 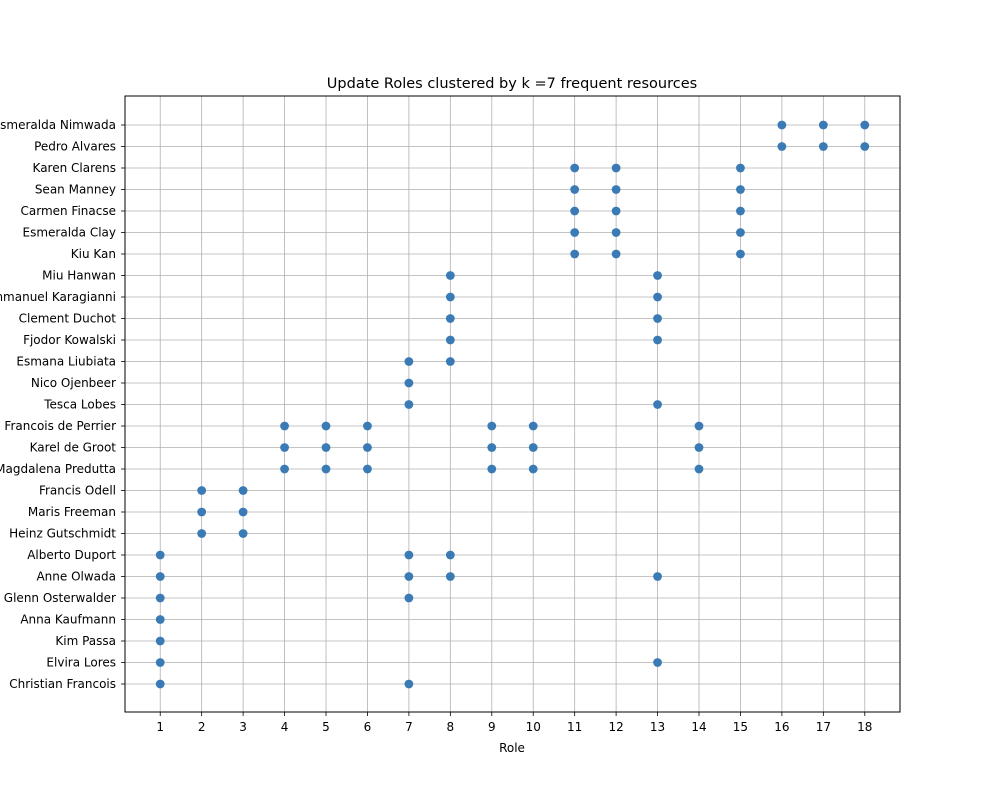 What do you see at coordinates (698, 727) in the screenshot?
I see `x-tick-label: 14` at bounding box center [698, 727].